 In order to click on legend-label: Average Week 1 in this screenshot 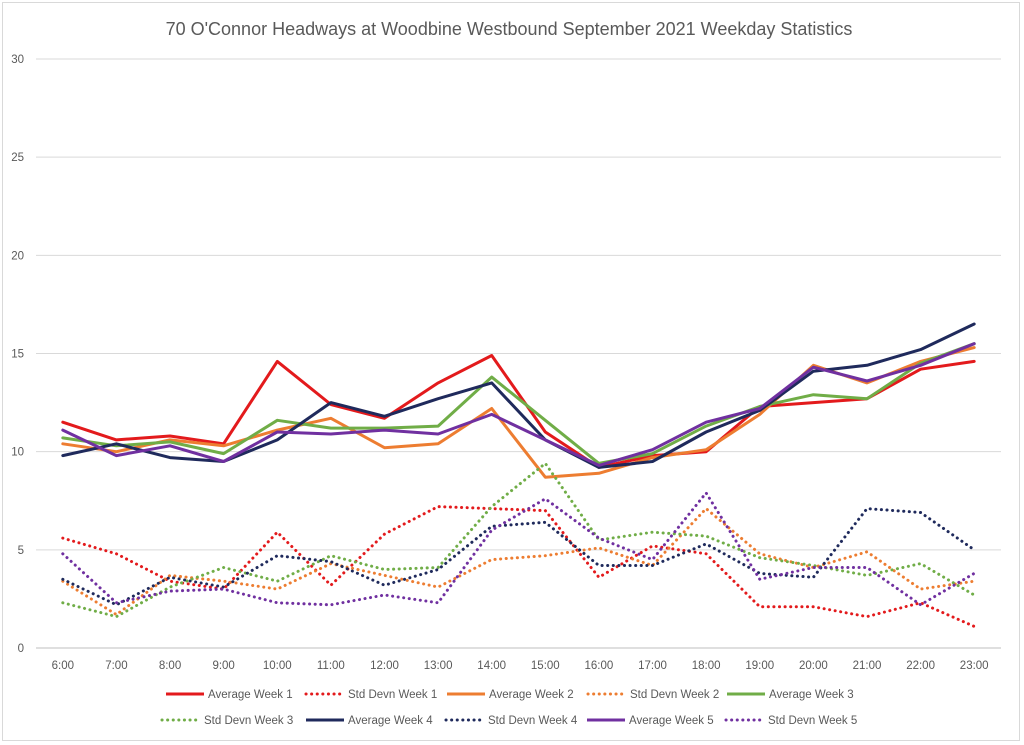, I will do `click(250, 695)`.